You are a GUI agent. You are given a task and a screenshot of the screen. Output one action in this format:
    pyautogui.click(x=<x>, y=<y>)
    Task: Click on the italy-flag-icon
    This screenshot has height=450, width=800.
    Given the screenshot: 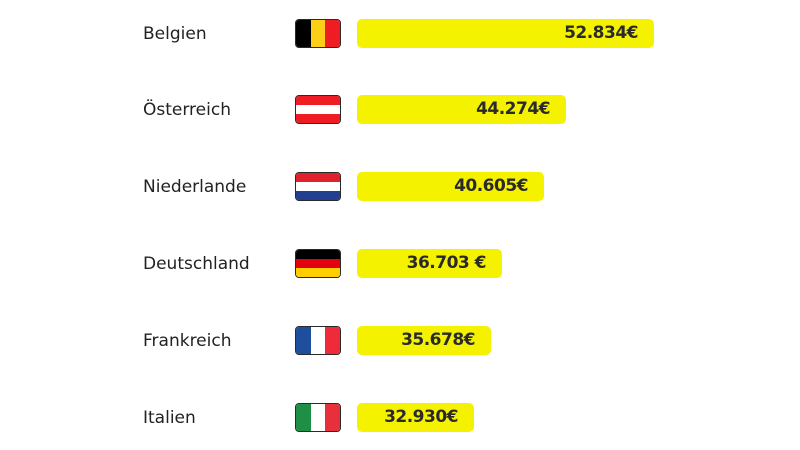 What is the action you would take?
    pyautogui.click(x=318, y=417)
    